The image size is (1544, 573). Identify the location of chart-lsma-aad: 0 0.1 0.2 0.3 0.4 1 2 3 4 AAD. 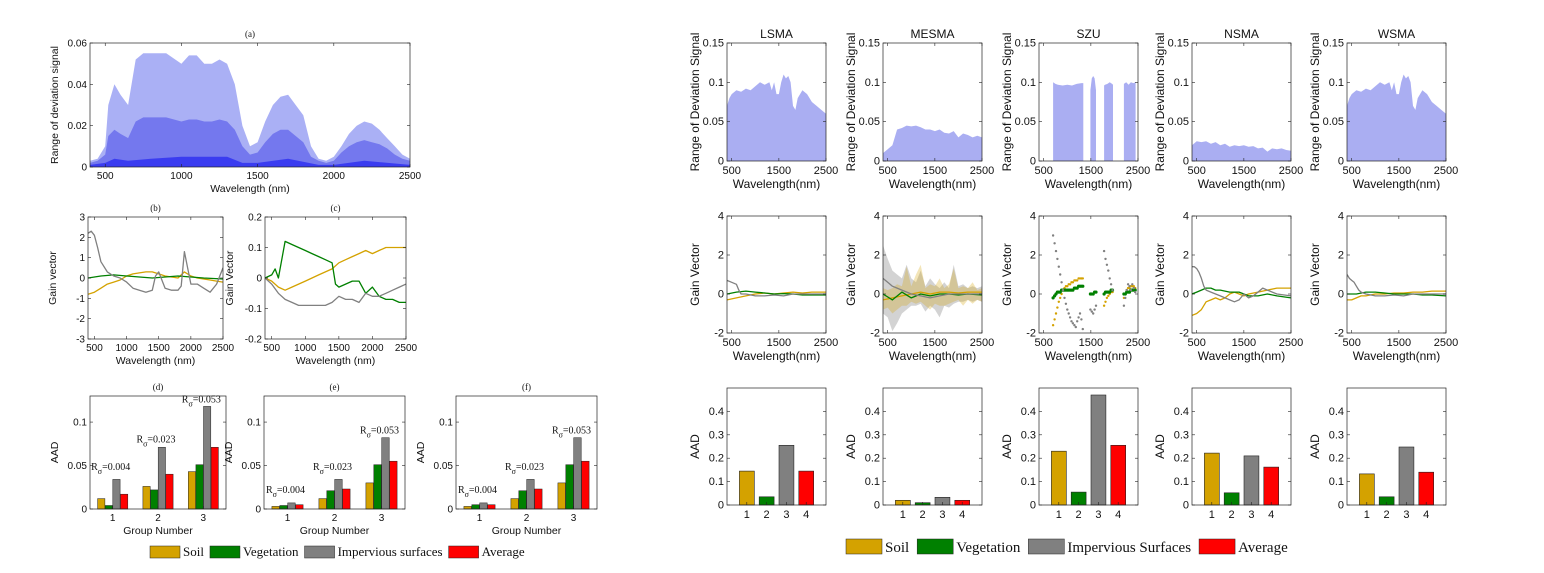
(757, 454).